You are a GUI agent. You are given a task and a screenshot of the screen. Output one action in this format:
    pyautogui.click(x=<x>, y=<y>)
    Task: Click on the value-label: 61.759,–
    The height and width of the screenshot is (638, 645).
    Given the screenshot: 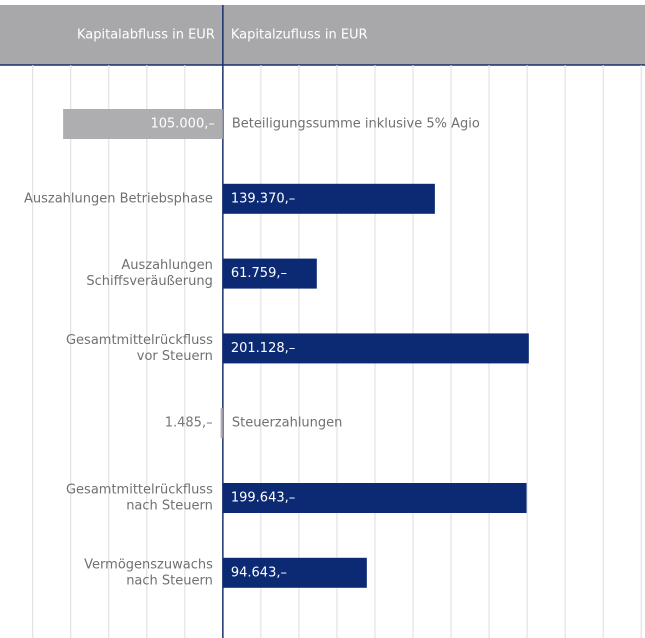 What is the action you would take?
    pyautogui.click(x=259, y=273)
    